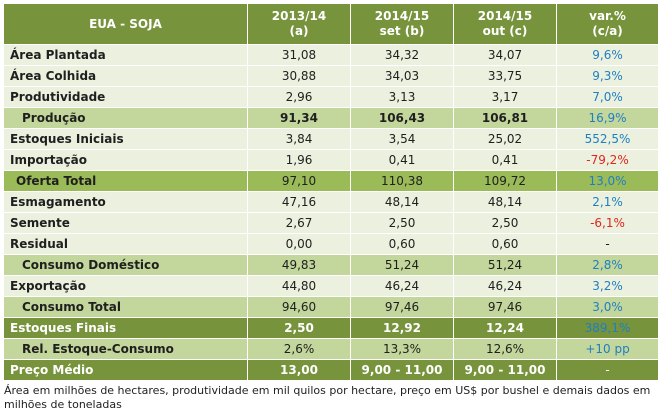  I want to click on cell-a: 0,00, so click(299, 244).